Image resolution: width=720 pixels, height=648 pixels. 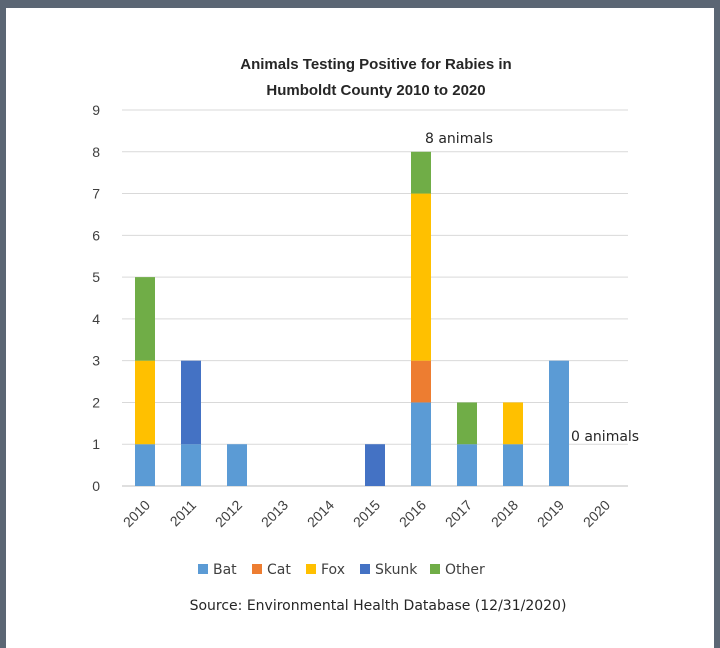 I want to click on legend-swatch-other, so click(x=435, y=569).